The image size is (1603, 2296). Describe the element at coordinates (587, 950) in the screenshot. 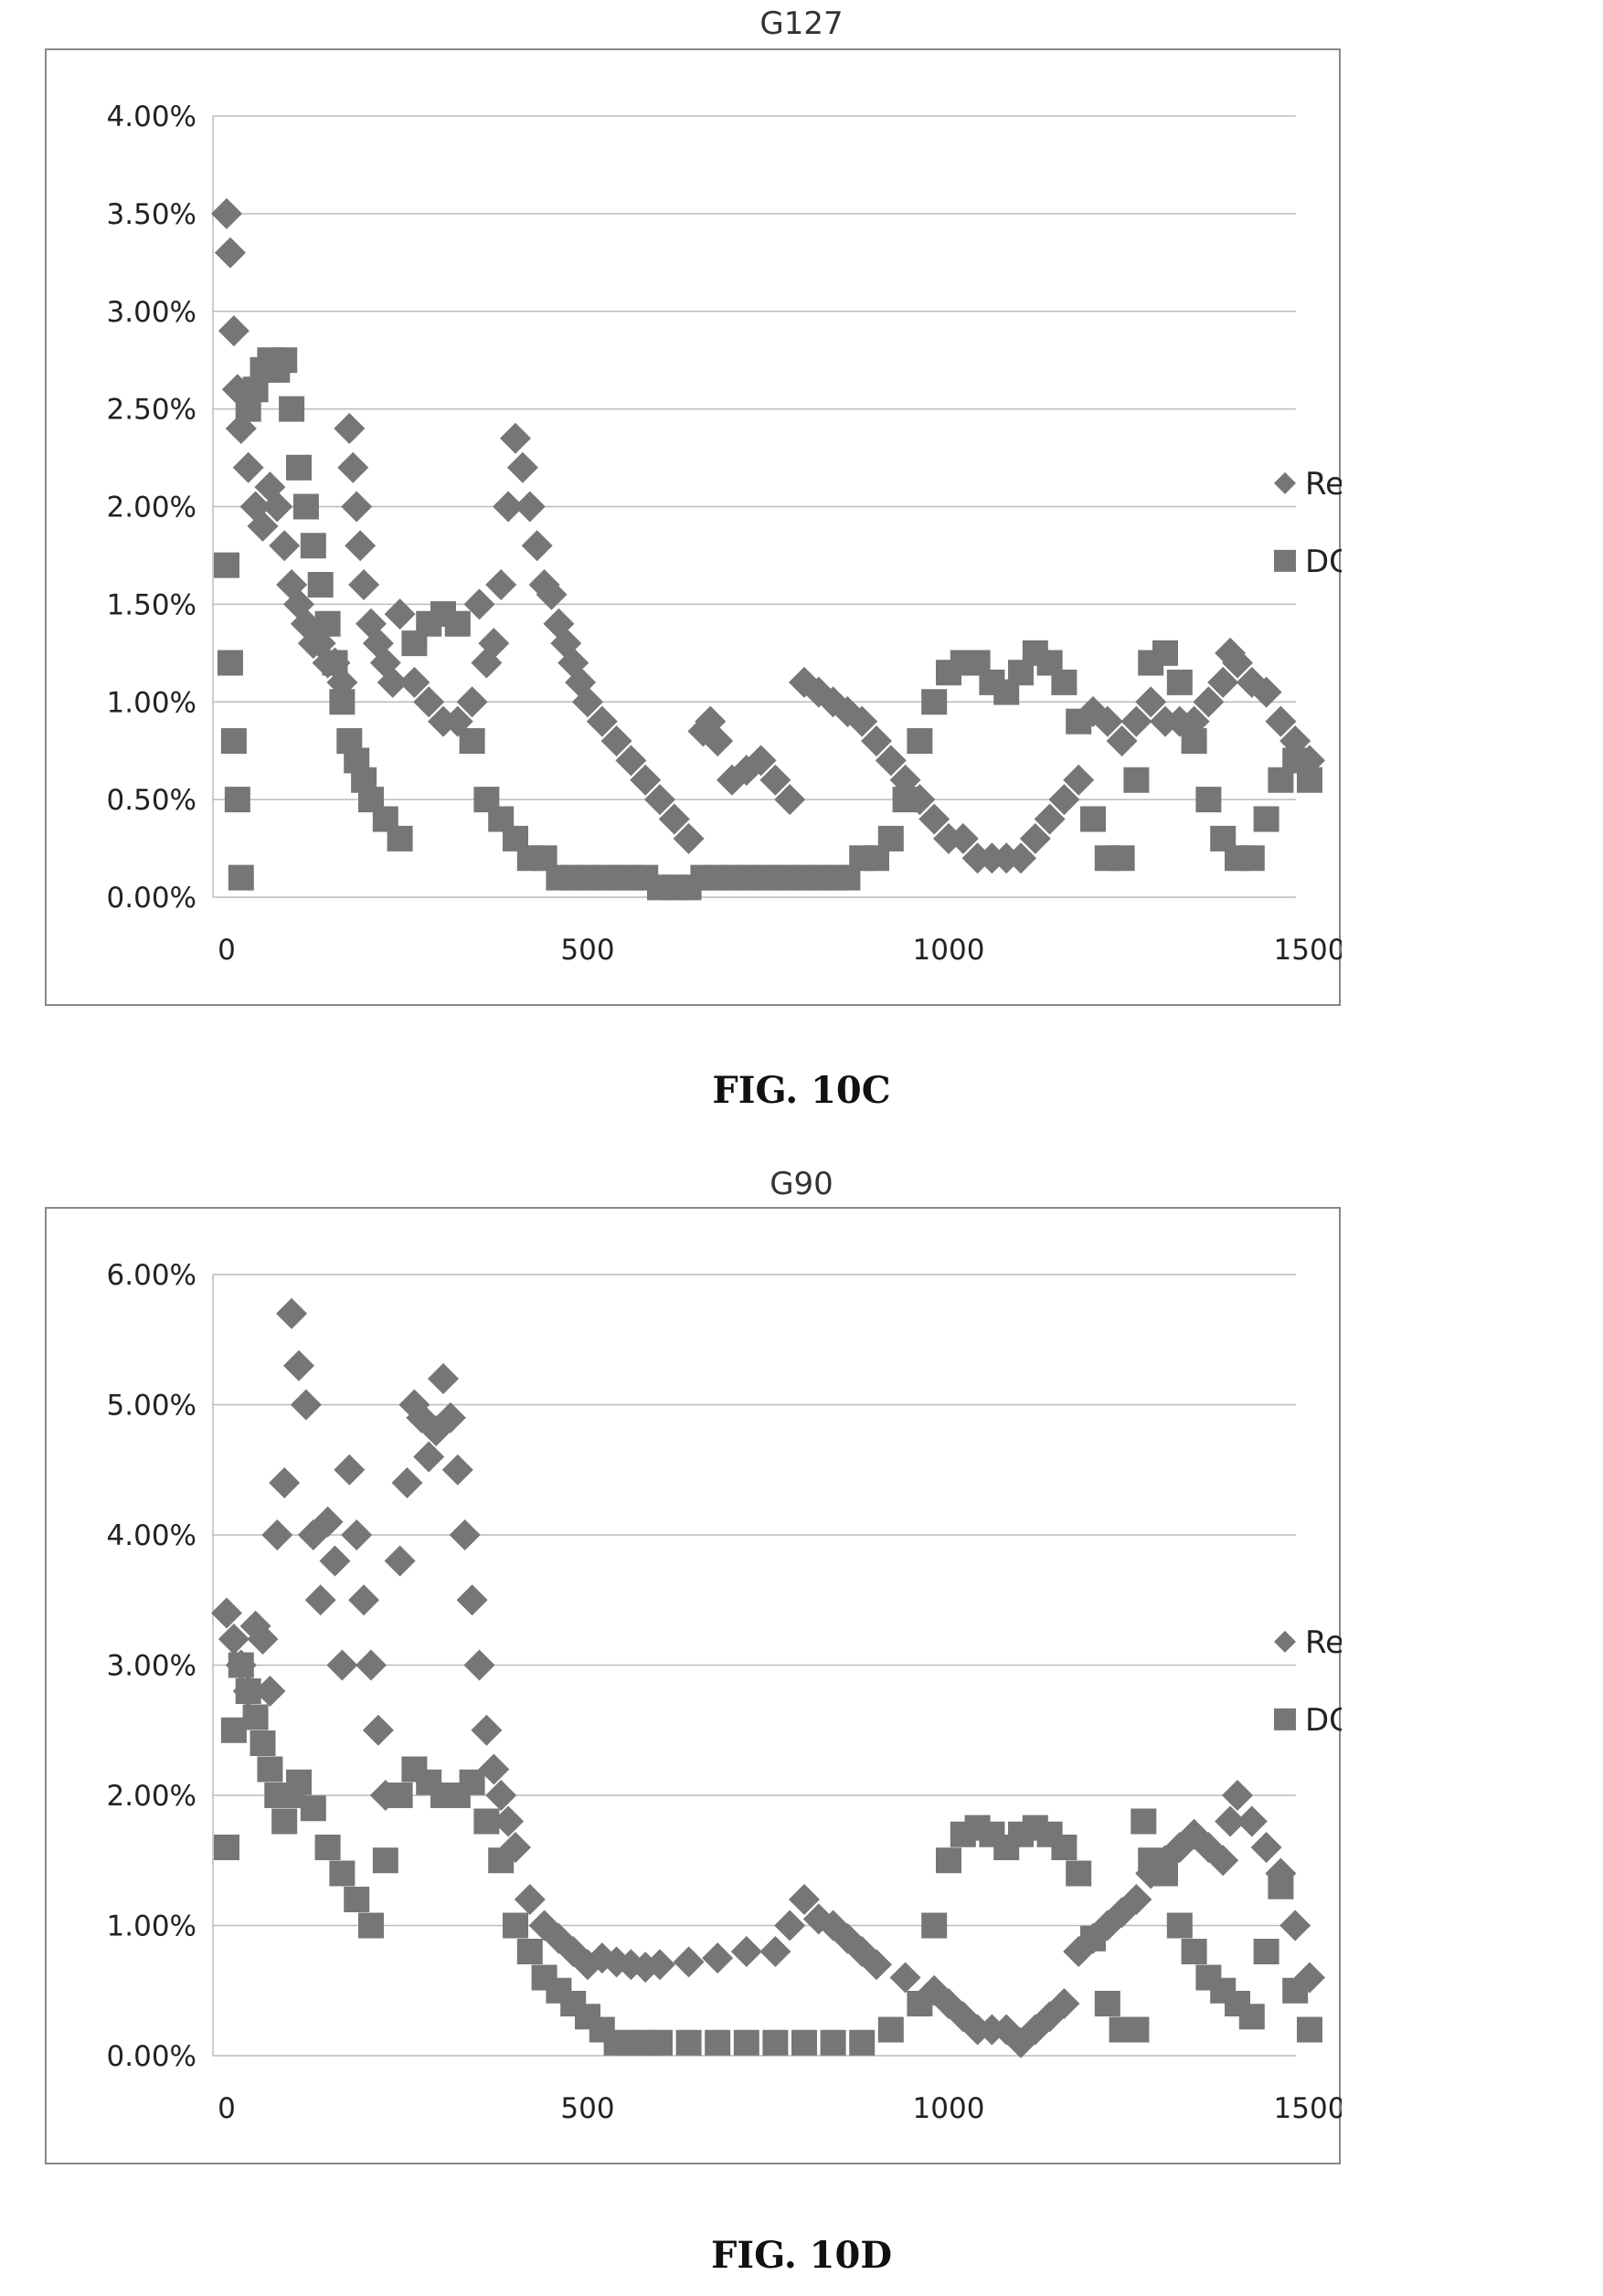

I see `chart-1-x-tick-label-1: 500` at that location.